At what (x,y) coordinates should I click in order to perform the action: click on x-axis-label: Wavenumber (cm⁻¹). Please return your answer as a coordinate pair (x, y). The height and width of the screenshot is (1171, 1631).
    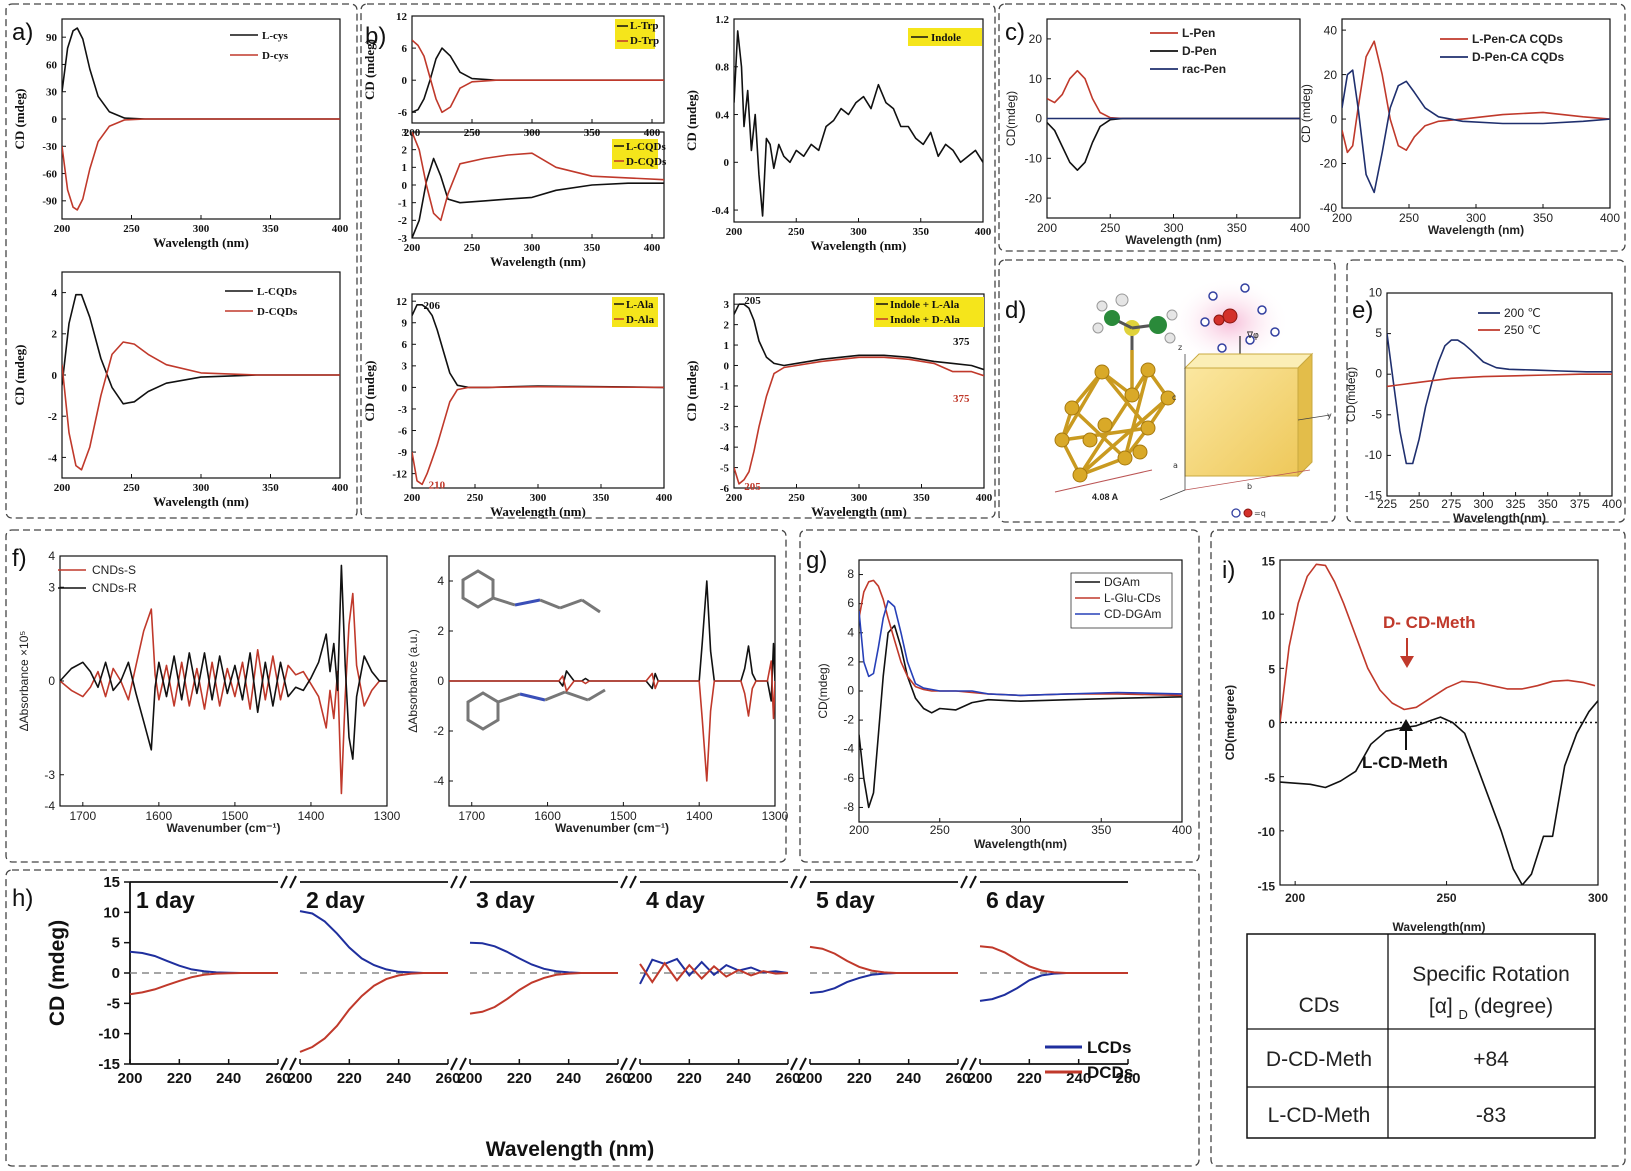
    Looking at the image, I should click on (224, 828).